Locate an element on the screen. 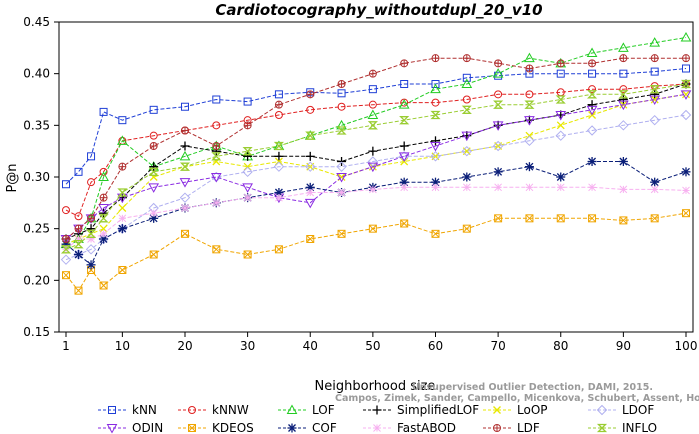 The height and width of the screenshot is (434, 699). point-loop is located at coordinates (654, 99).